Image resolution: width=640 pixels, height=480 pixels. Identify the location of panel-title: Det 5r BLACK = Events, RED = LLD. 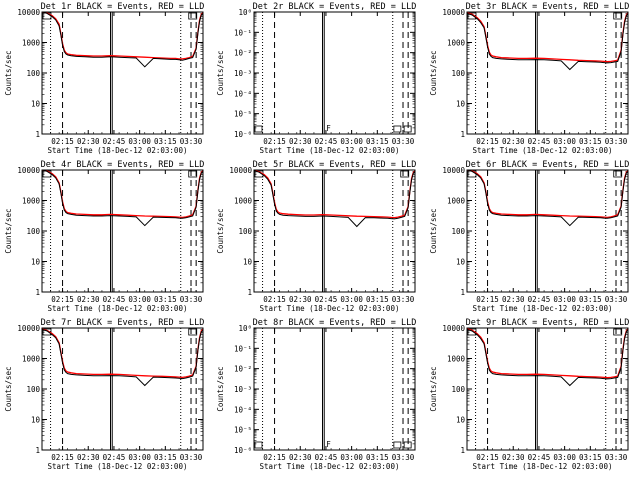
(335, 165).